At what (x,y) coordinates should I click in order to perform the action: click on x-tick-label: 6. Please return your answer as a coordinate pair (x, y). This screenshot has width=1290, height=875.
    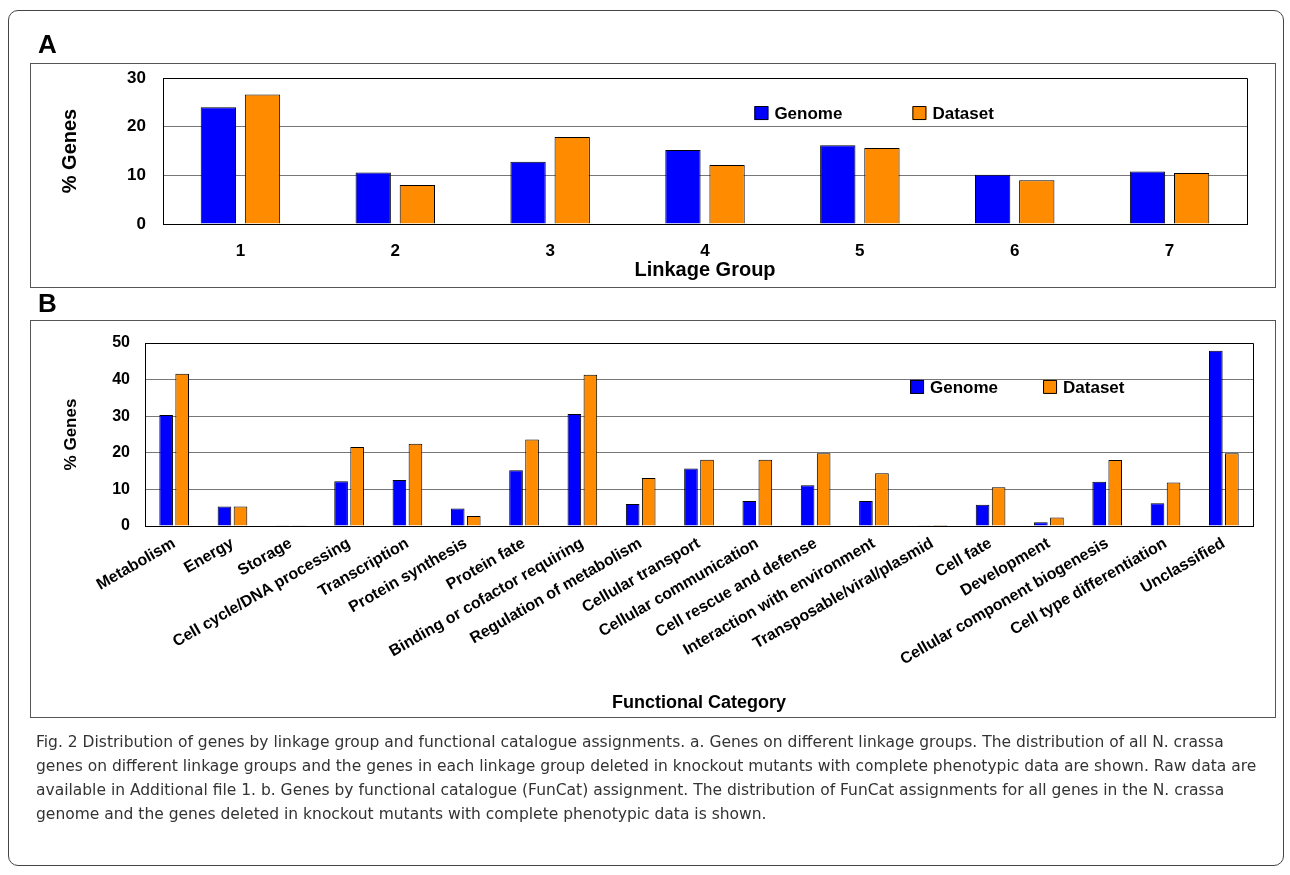
    Looking at the image, I should click on (1014, 250).